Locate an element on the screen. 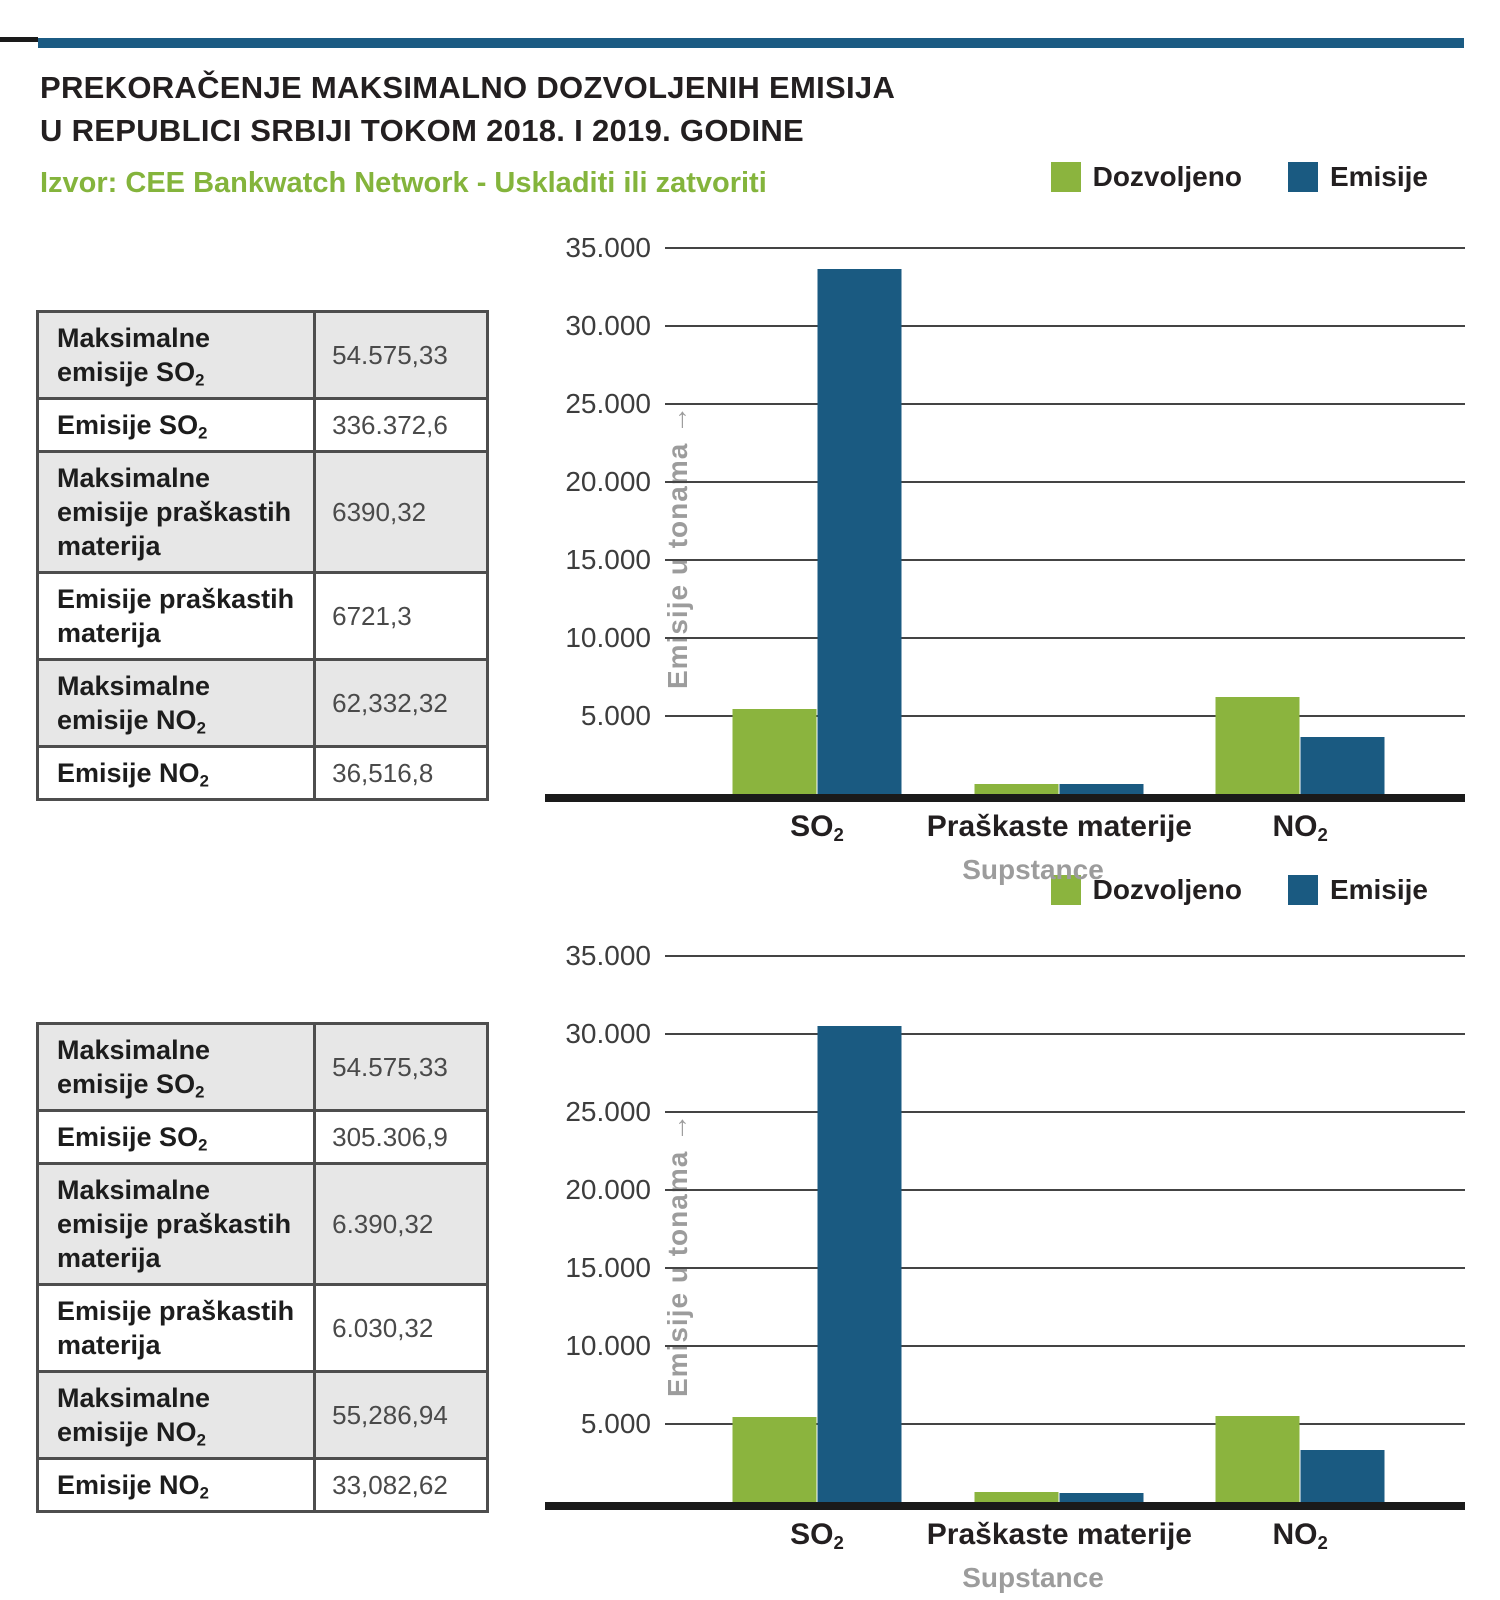 The height and width of the screenshot is (1600, 1500). table-value: 55,286,94 is located at coordinates (390, 1414).